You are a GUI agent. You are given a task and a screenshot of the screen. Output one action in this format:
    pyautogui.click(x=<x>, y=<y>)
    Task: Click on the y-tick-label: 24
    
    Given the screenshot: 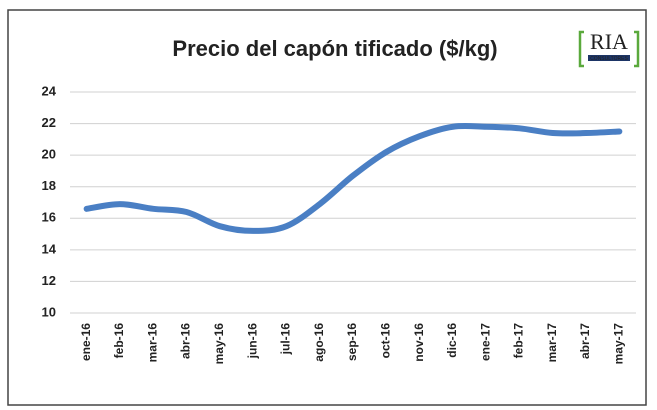 What is the action you would take?
    pyautogui.click(x=49, y=90)
    